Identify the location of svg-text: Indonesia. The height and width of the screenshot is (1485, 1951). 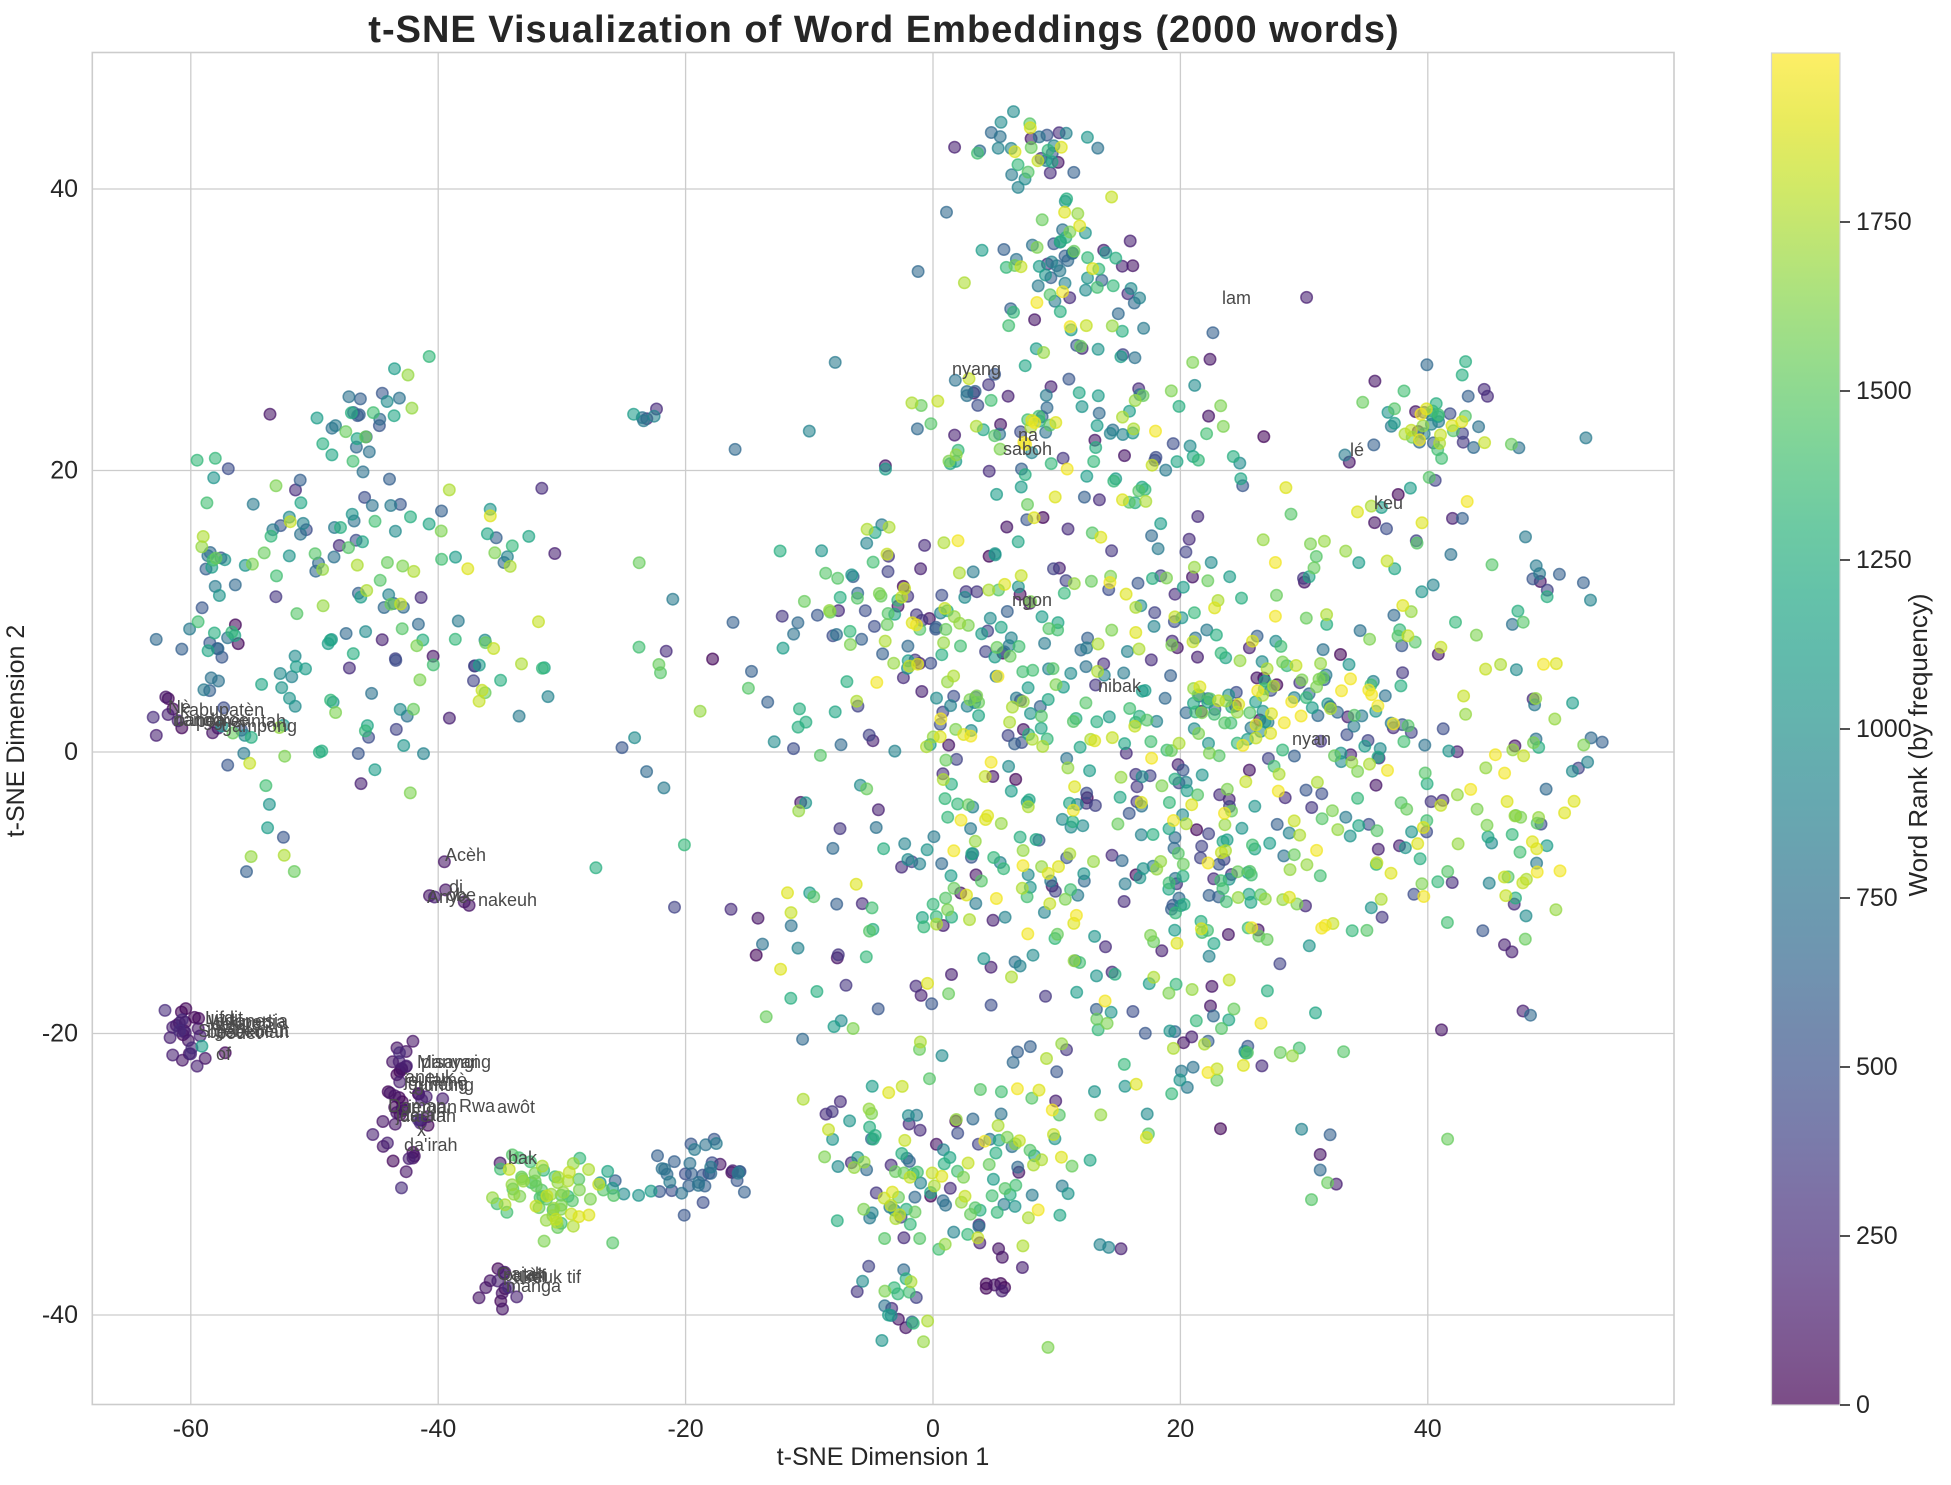
(249, 1021).